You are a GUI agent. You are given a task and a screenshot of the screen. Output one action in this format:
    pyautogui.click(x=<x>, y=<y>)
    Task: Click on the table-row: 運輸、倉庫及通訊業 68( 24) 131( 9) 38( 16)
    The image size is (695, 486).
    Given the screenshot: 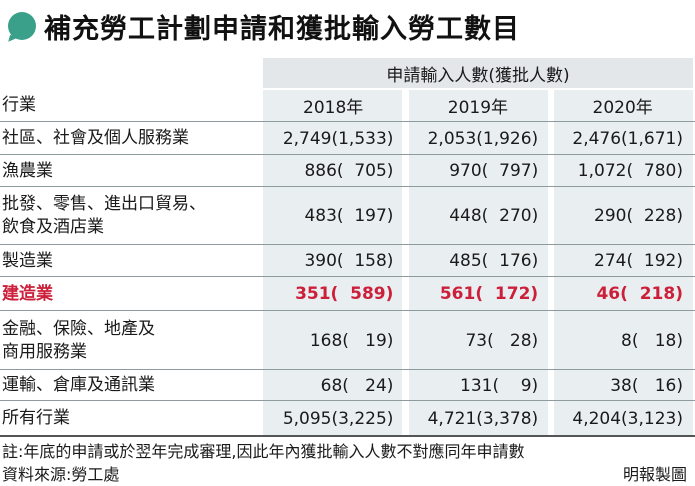 What is the action you would take?
    pyautogui.click(x=347, y=386)
    